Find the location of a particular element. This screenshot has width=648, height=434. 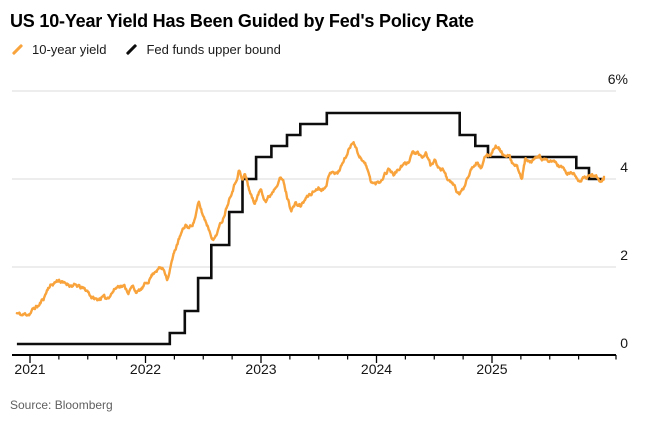

legend-label: Fed funds upper bound is located at coordinates (213, 49).